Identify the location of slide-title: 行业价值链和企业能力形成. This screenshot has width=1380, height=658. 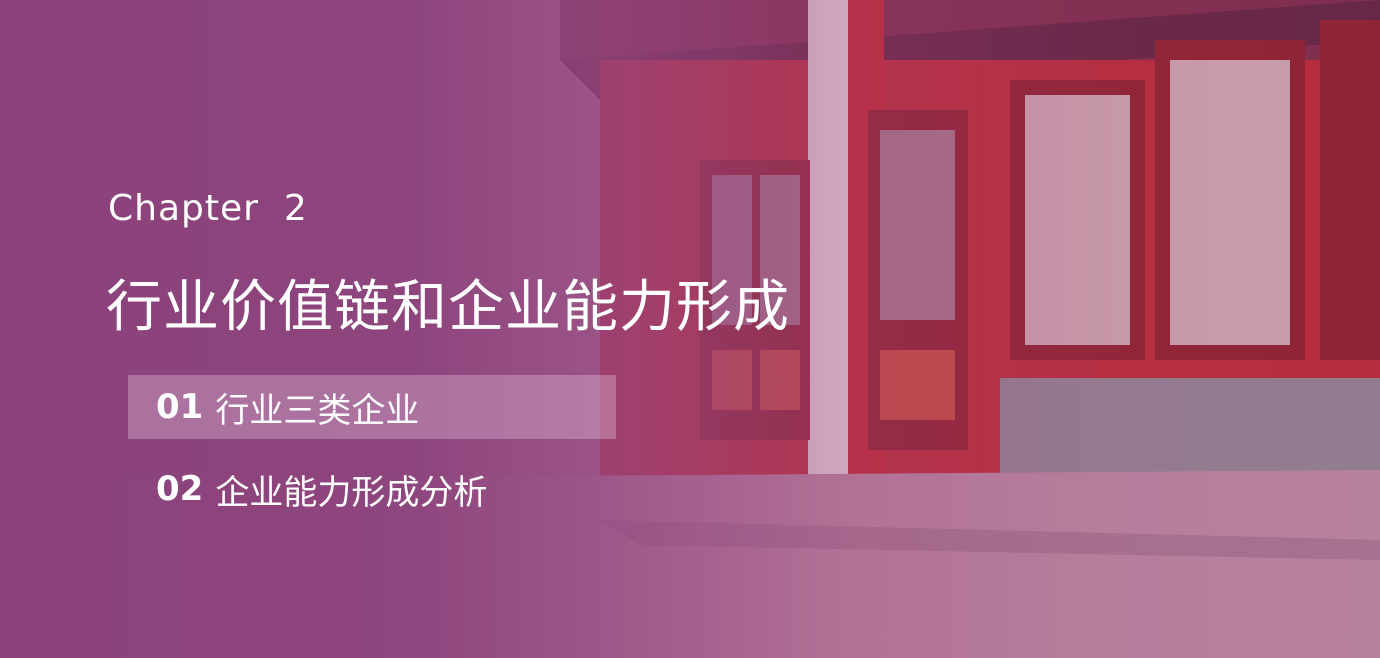
(448, 307).